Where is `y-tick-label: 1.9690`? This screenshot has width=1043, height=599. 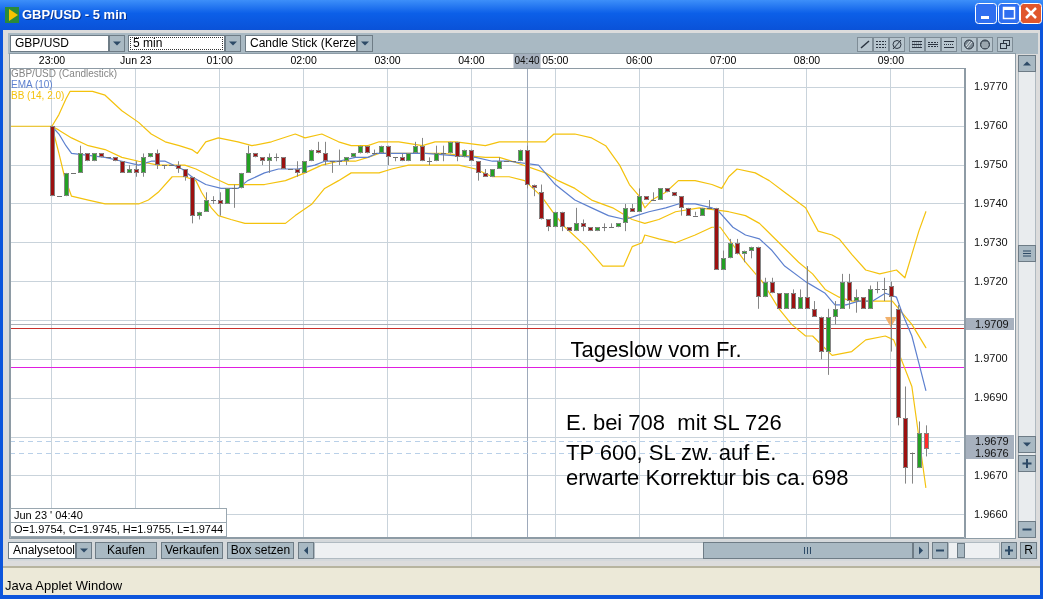
y-tick-label: 1.9690 is located at coordinates (991, 397).